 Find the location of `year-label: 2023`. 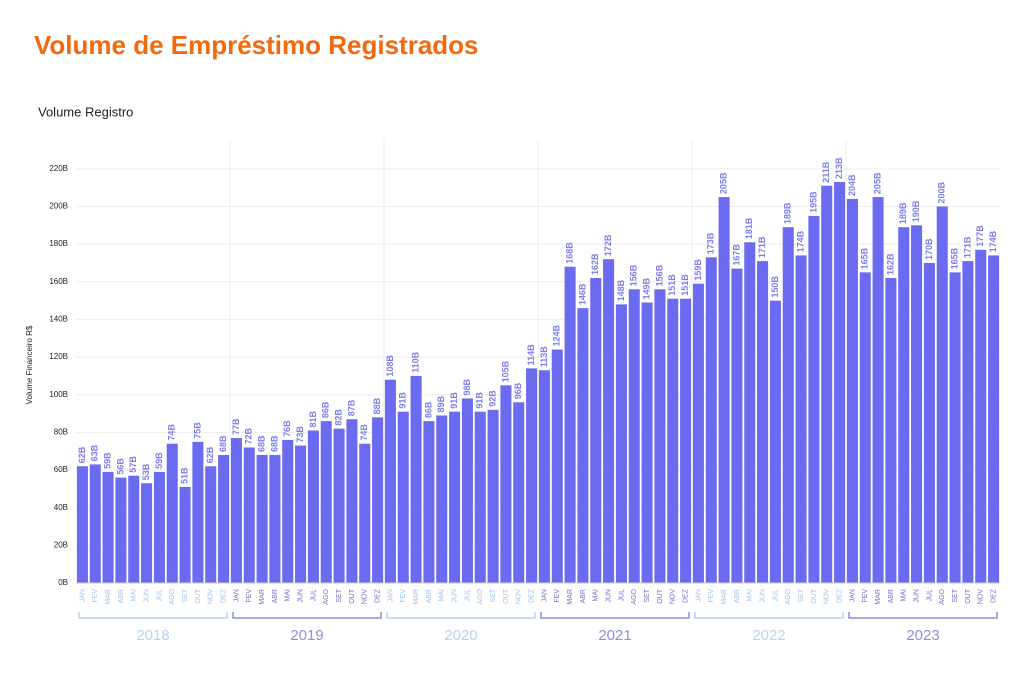

year-label: 2023 is located at coordinates (922, 635).